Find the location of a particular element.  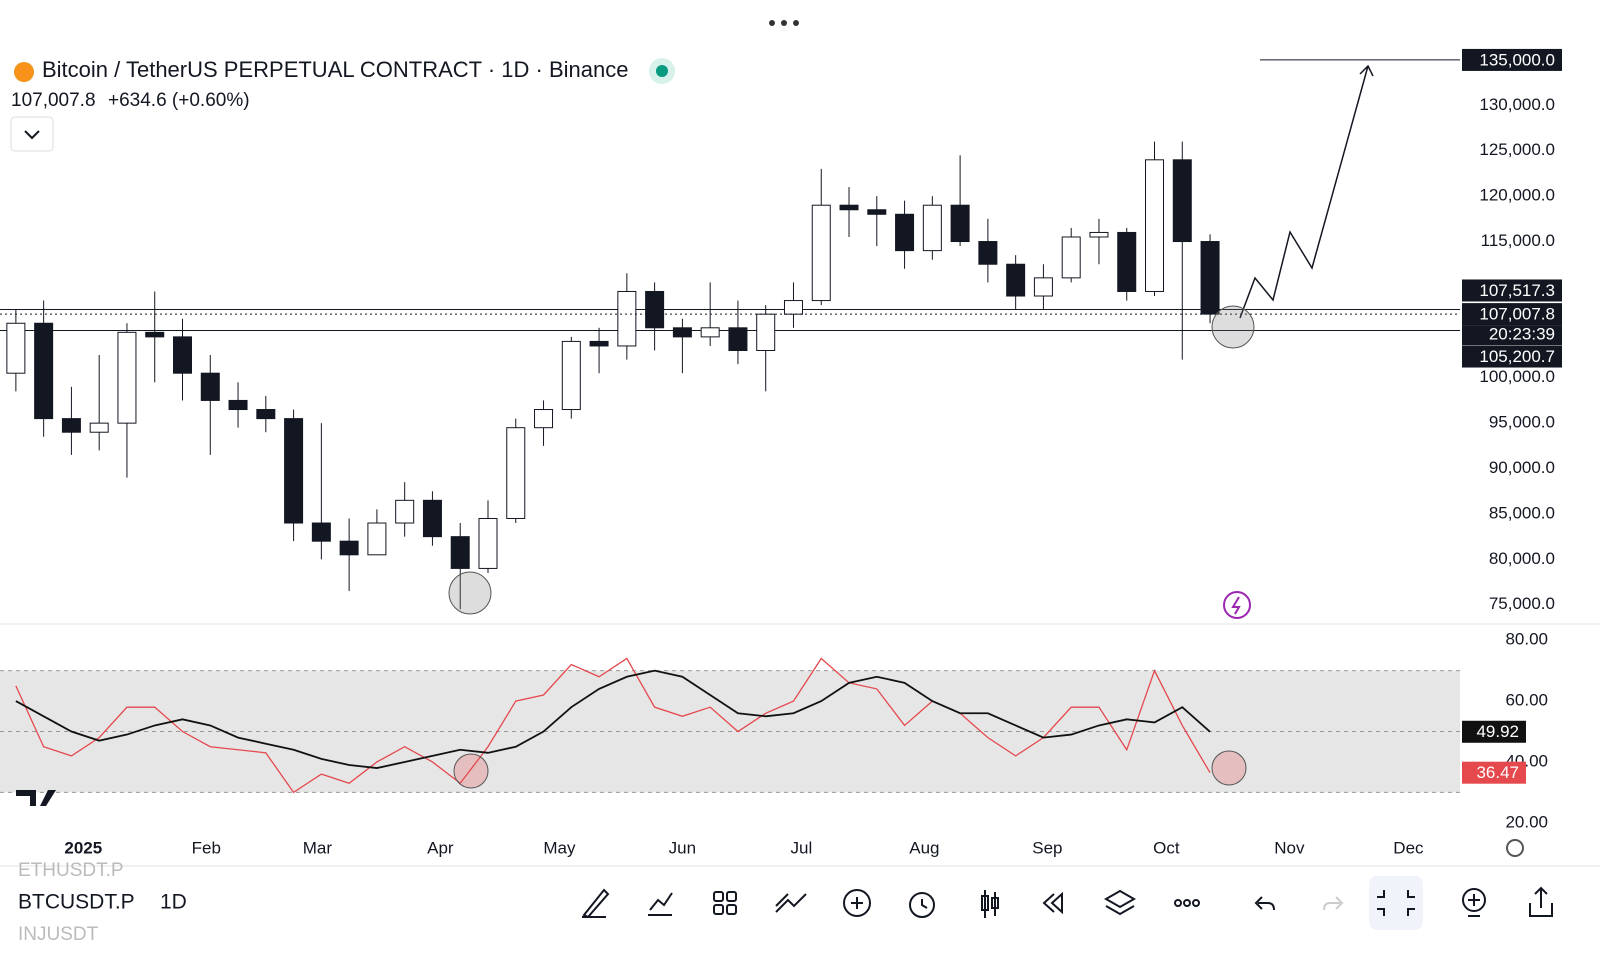

x-tick-label: Nov is located at coordinates (1289, 847).